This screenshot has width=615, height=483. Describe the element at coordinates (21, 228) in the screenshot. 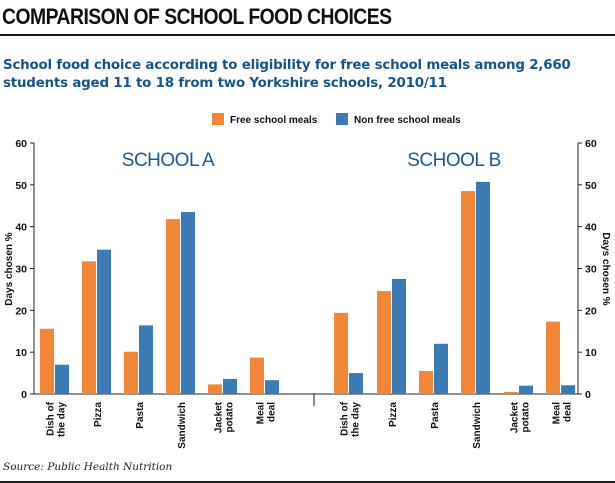

I see `y-tick-label-left: 40` at that location.